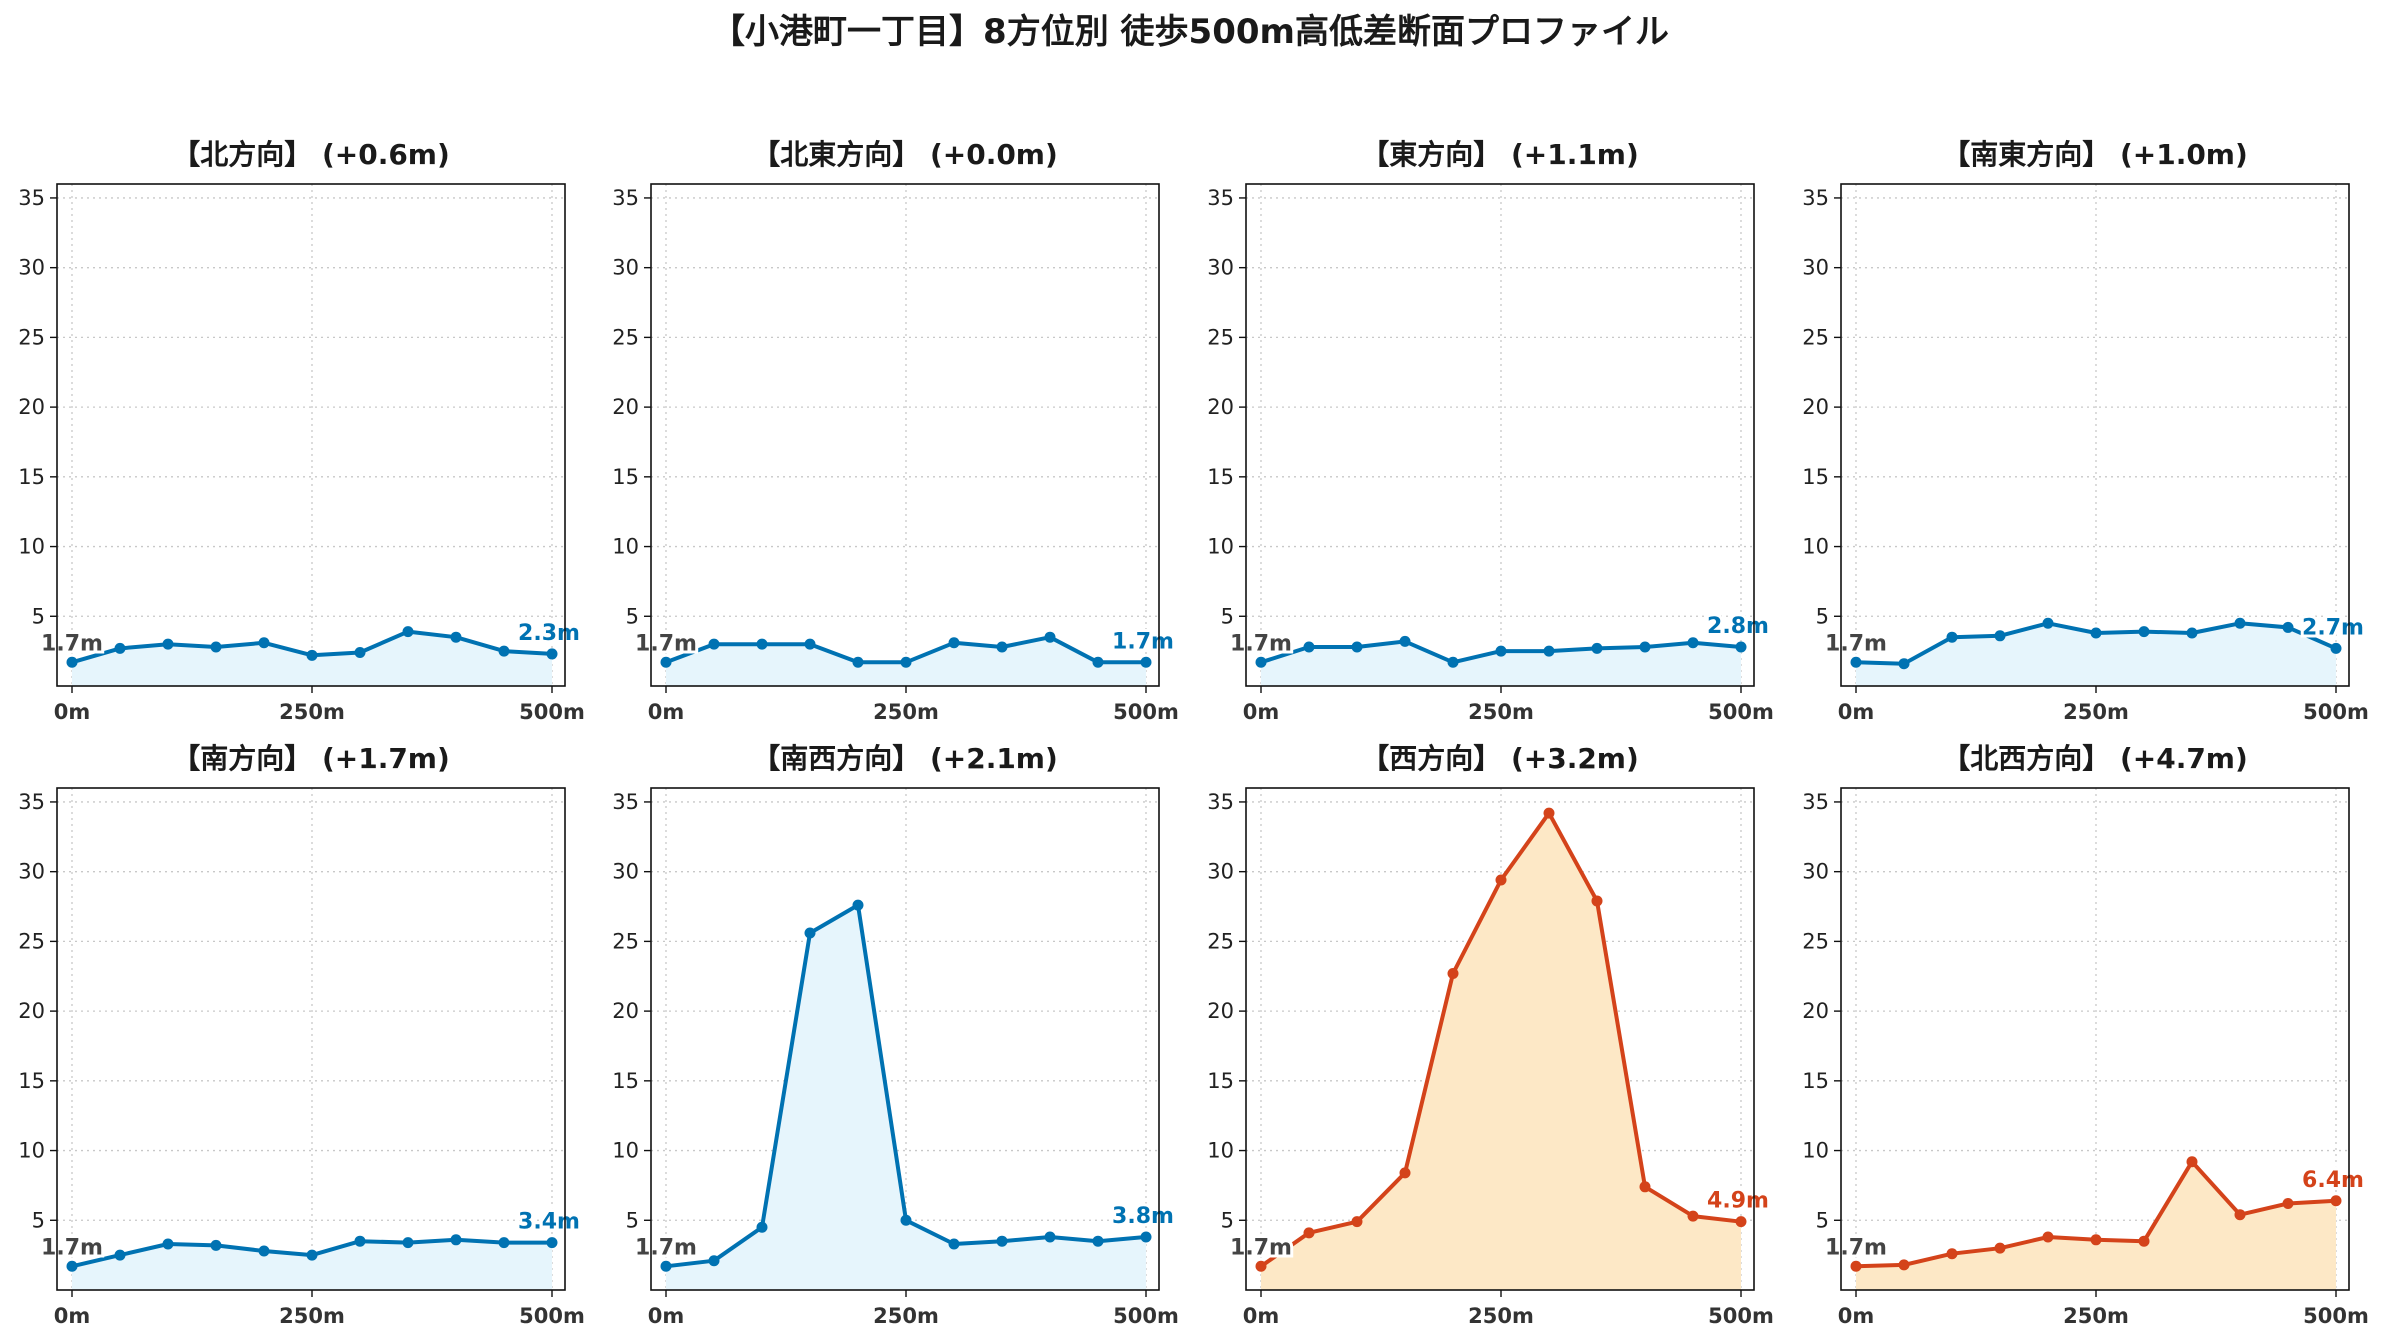  I want to click on elevation-line, so click(906, 1086).